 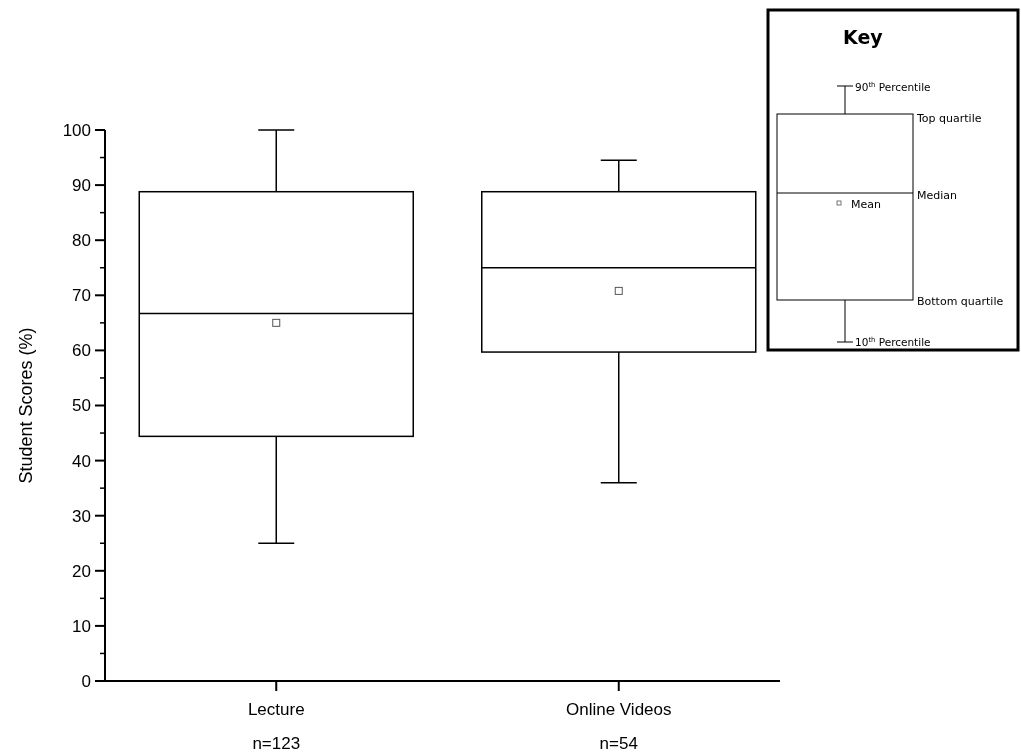 What do you see at coordinates (81, 406) in the screenshot?
I see `y-tick-label: 50` at bounding box center [81, 406].